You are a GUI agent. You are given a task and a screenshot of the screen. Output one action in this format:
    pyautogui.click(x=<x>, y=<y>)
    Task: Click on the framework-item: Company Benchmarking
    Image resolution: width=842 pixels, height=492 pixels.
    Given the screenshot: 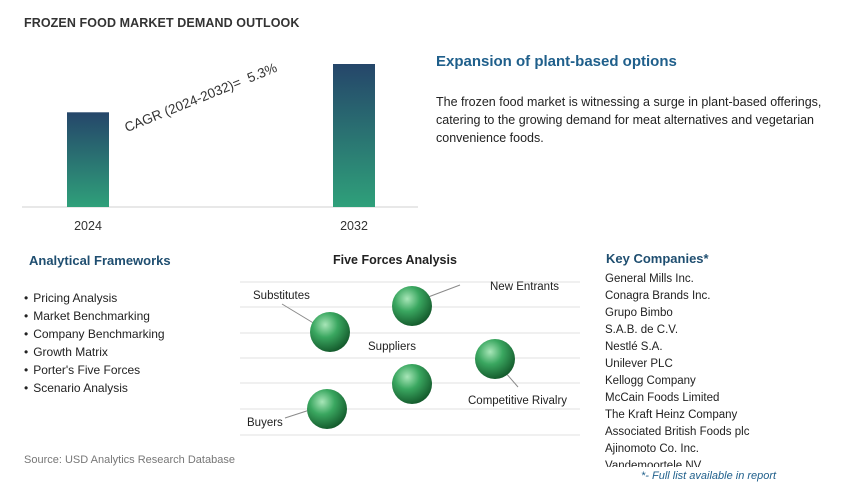 What is the action you would take?
    pyautogui.click(x=94, y=334)
    